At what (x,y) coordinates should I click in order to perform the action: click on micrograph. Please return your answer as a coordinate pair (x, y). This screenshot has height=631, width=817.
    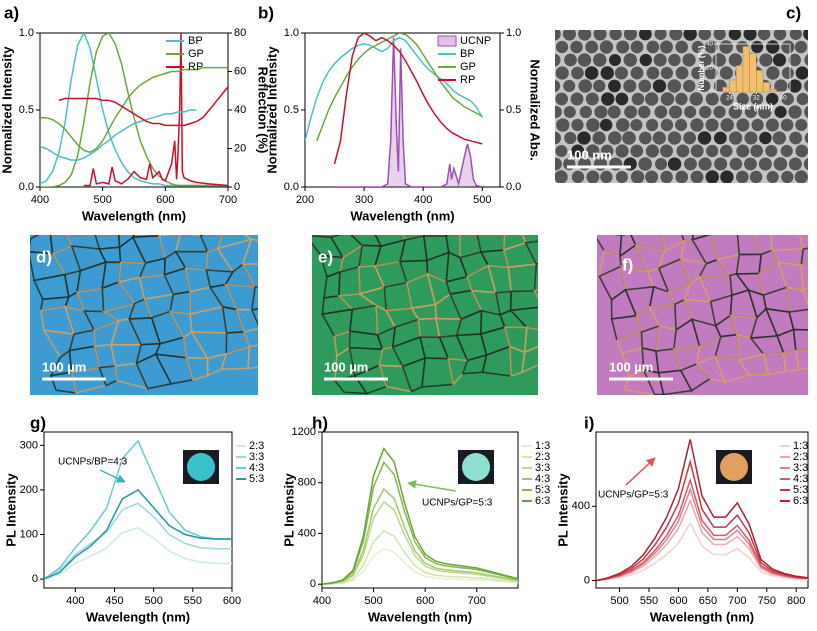
    Looking at the image, I should click on (678, 113).